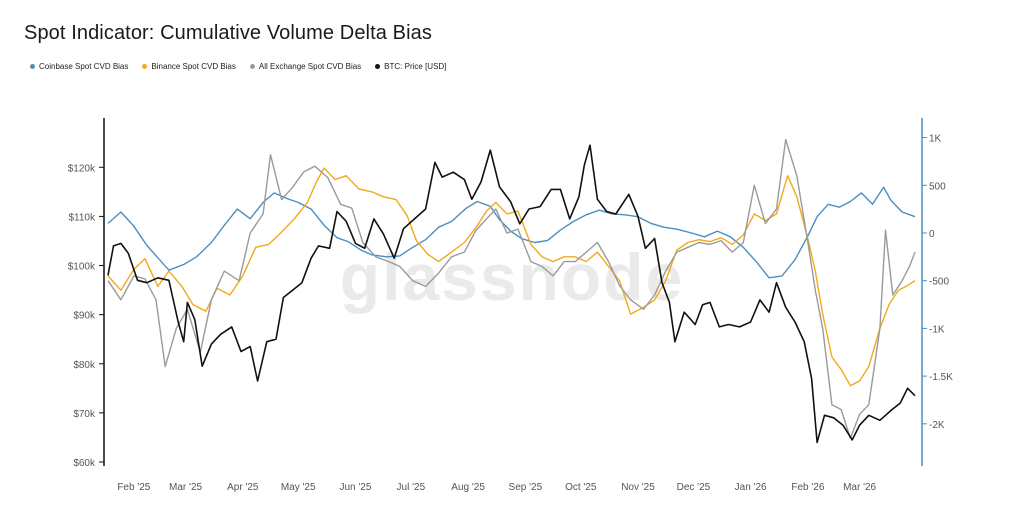 This screenshot has height=524, width=1024. What do you see at coordinates (82, 217) in the screenshot?
I see `left-tick-label: $110k` at bounding box center [82, 217].